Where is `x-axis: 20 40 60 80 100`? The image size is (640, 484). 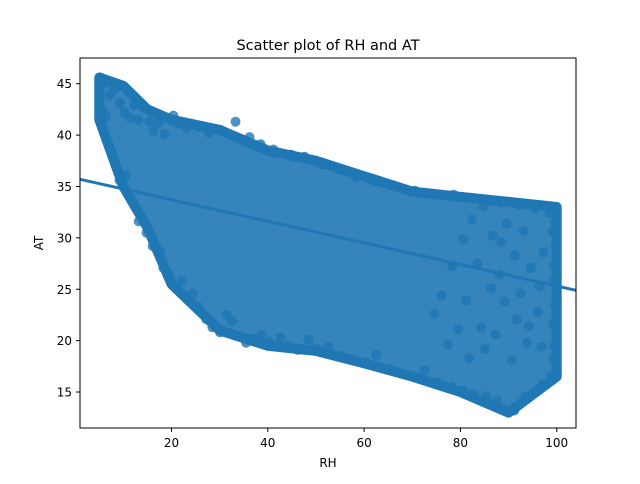
x-axis: 20 40 60 80 100 is located at coordinates (366, 439).